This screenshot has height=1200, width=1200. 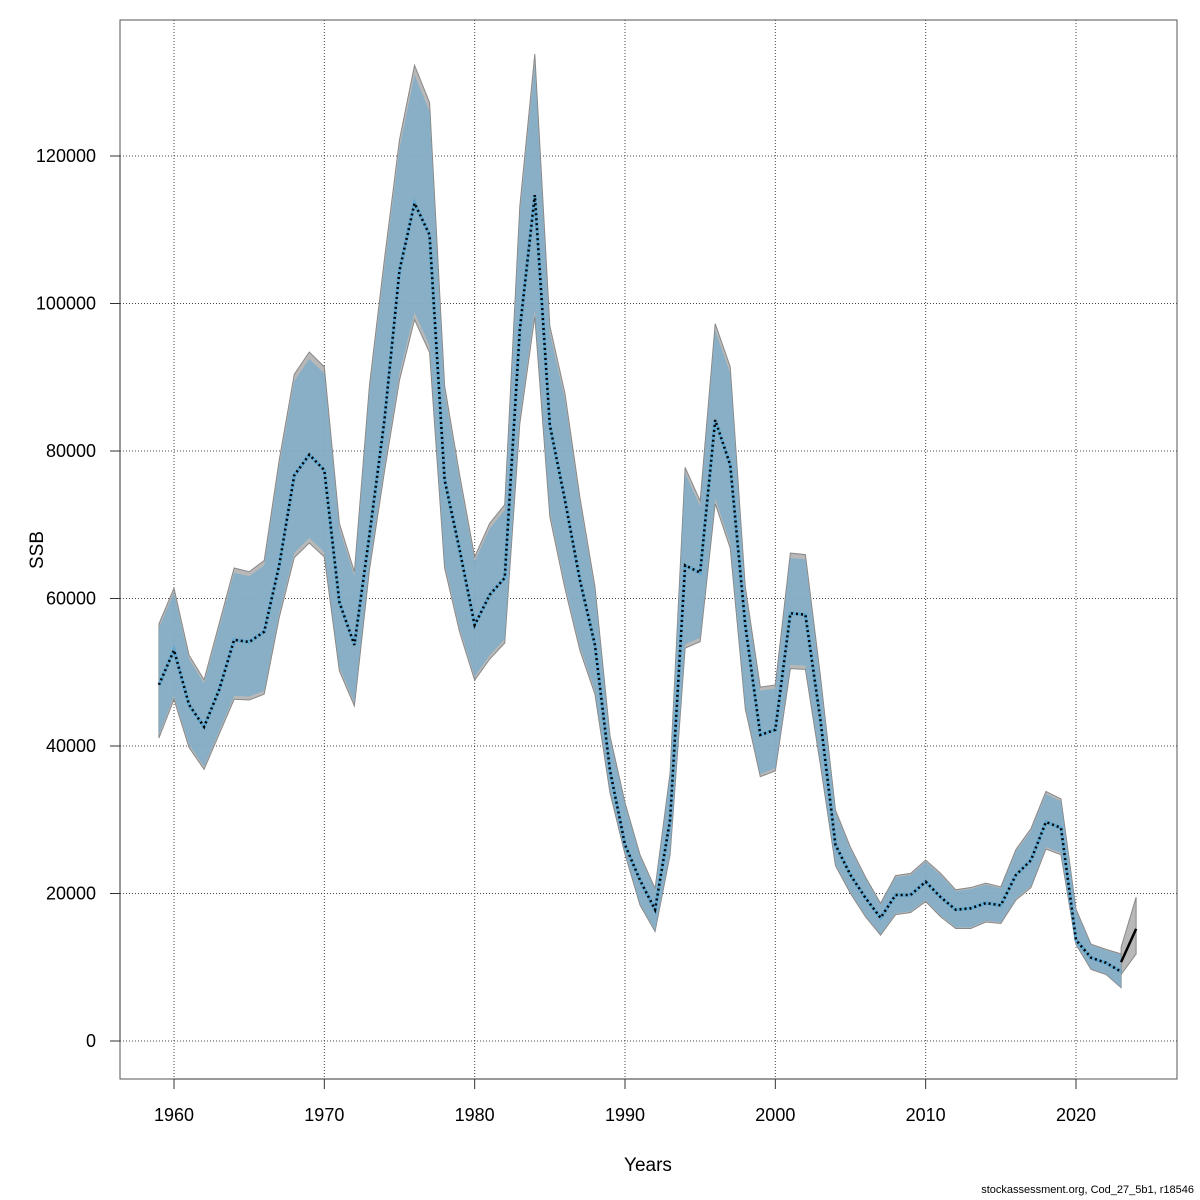 What do you see at coordinates (66, 156) in the screenshot?
I see `y-tick-label: 120000` at bounding box center [66, 156].